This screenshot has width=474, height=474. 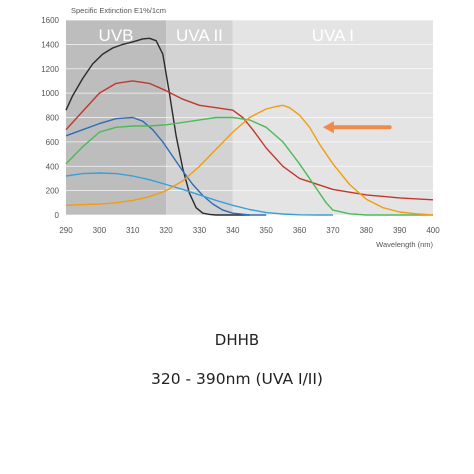 I want to click on y-tick-2: 400, so click(x=53, y=166).